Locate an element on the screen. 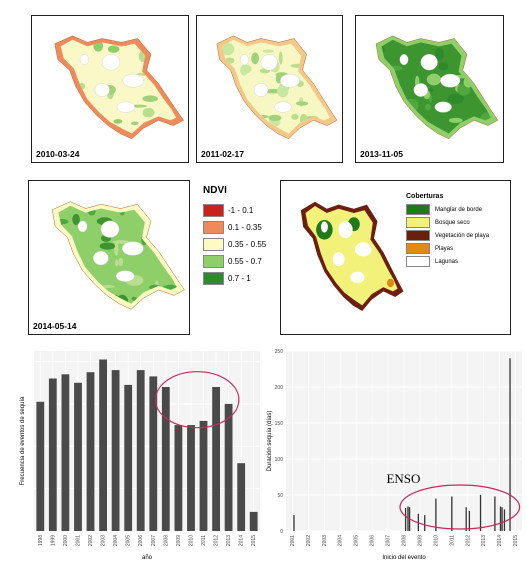 This screenshot has width=527, height=568. bar-2009 is located at coordinates (178, 478).